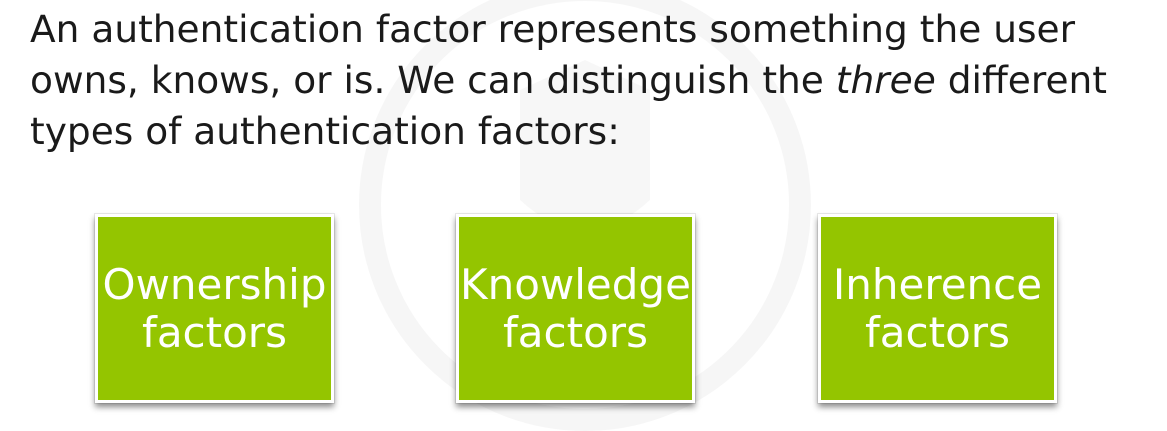  Describe the element at coordinates (937, 284) in the screenshot. I see `box-line-1: Inherence` at that location.